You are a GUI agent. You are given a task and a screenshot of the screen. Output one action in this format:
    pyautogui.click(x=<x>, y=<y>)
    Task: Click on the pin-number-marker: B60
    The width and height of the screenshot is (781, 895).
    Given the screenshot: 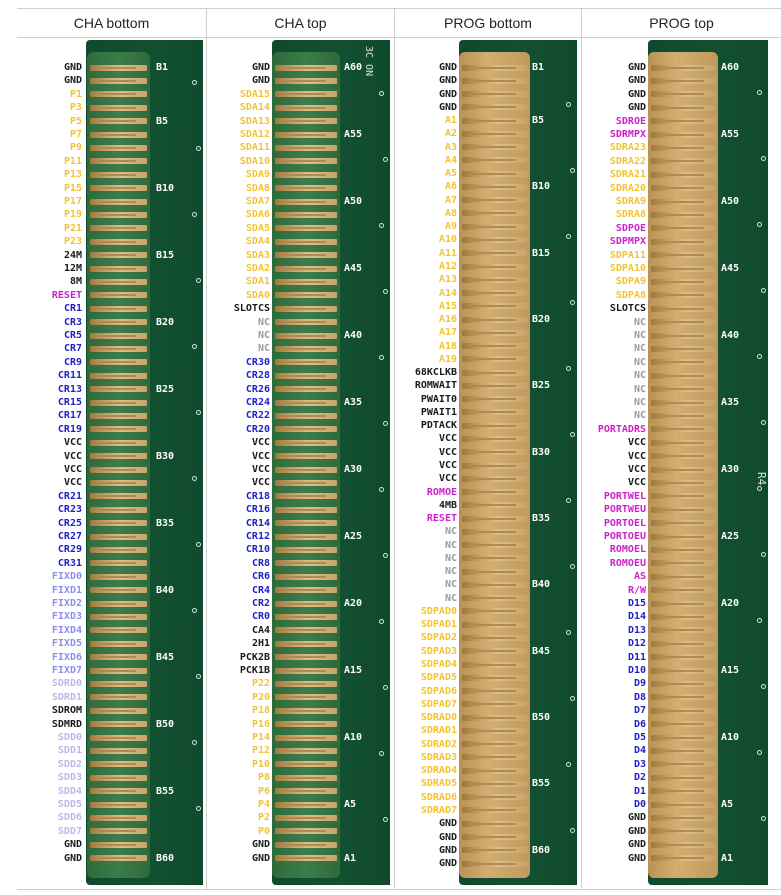 What is the action you would take?
    pyautogui.click(x=541, y=850)
    